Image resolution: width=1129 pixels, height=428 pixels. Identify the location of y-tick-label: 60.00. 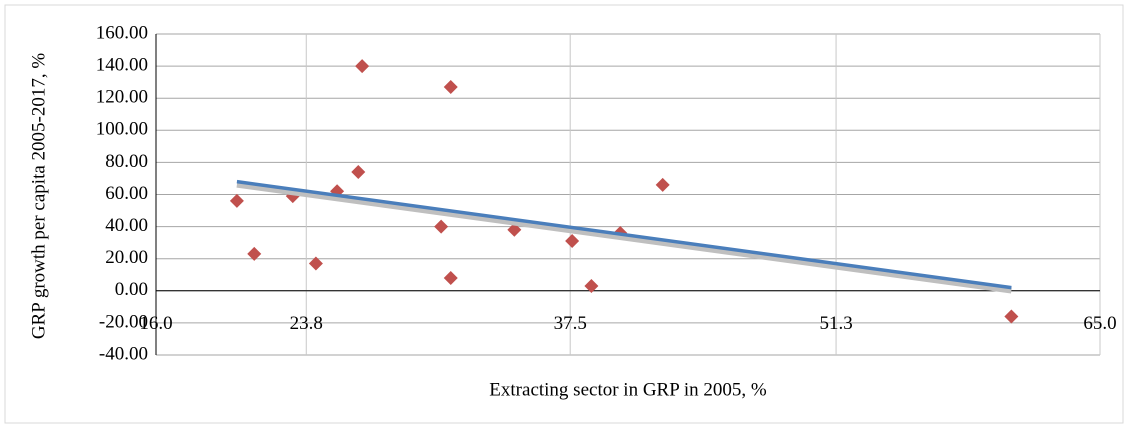
(126, 193).